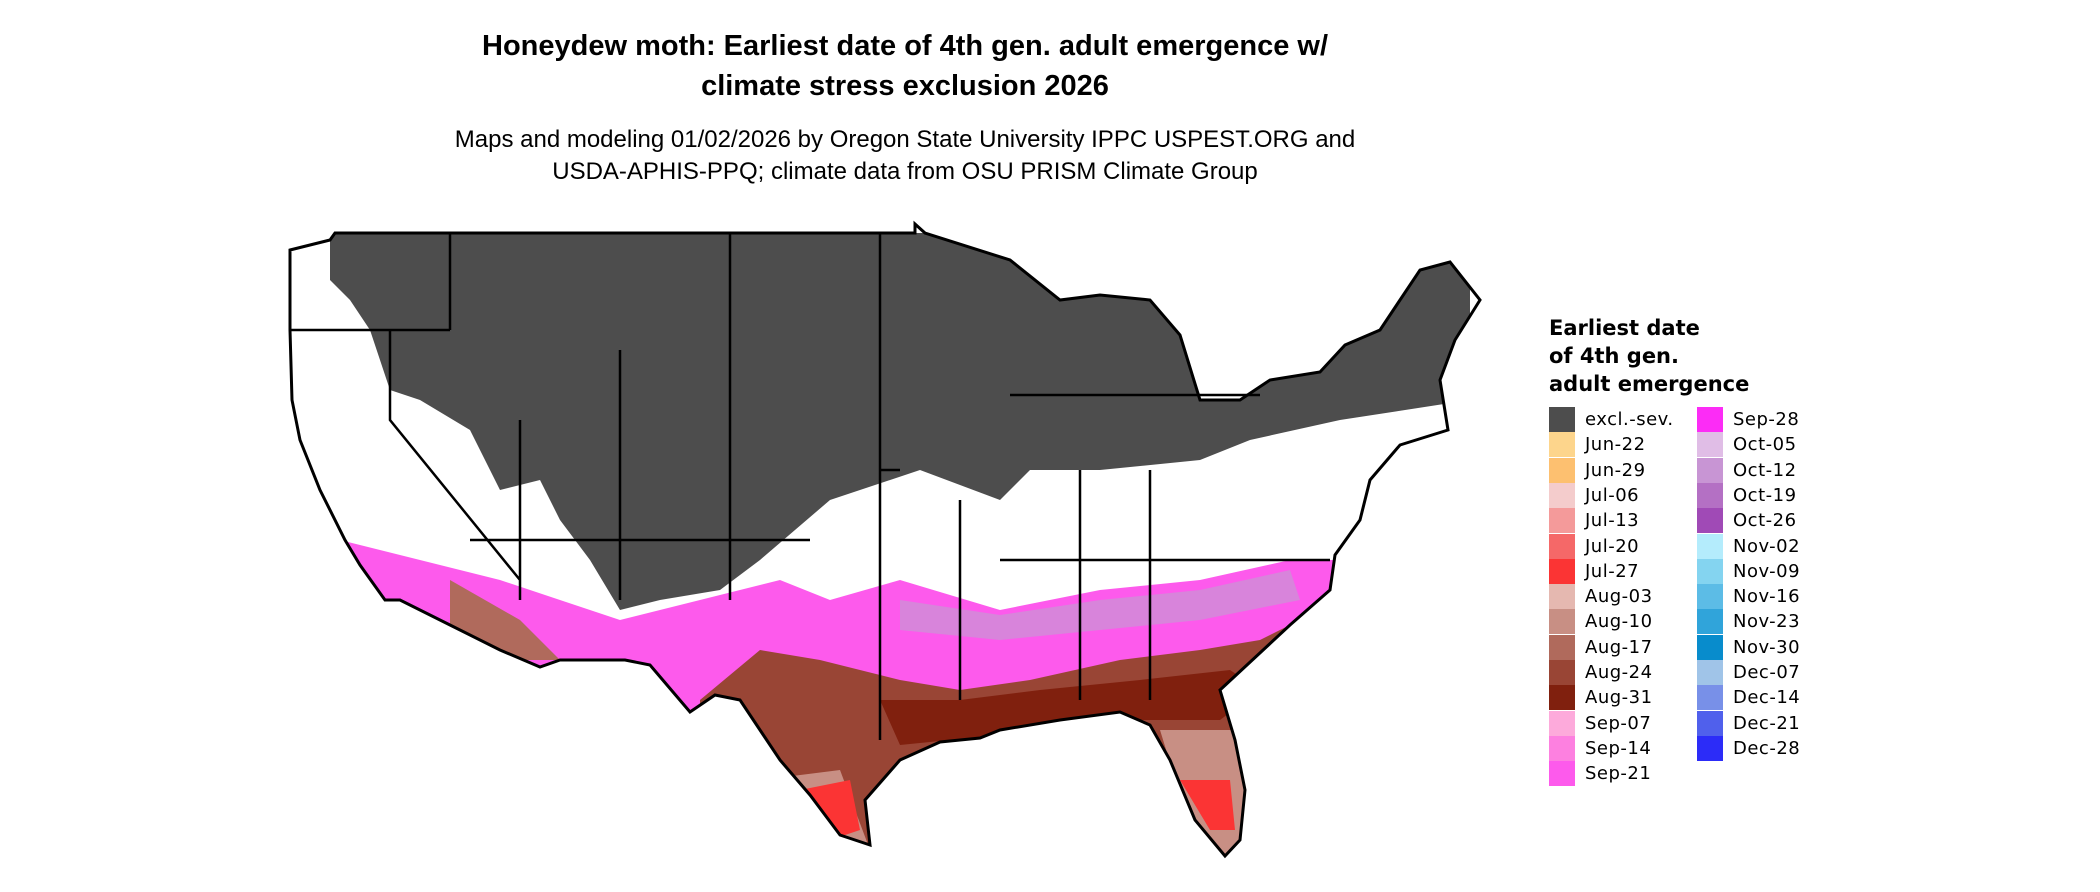  Describe the element at coordinates (1766, 419) in the screenshot. I see `legend-label: Sep-28` at that location.